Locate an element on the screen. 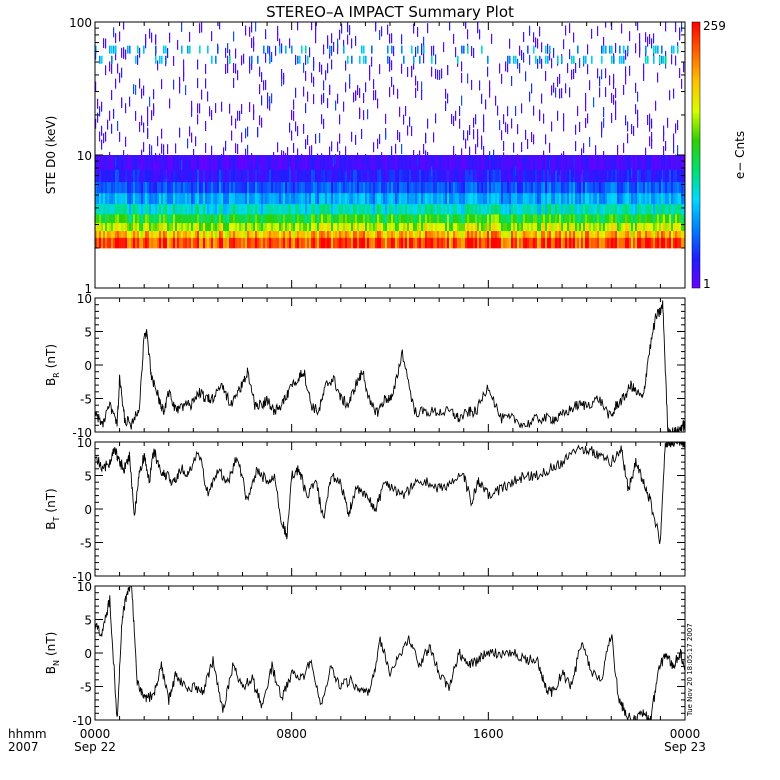 Image resolution: width=780 pixels, height=780 pixels. ylabel-subscript: T is located at coordinates (56, 519).